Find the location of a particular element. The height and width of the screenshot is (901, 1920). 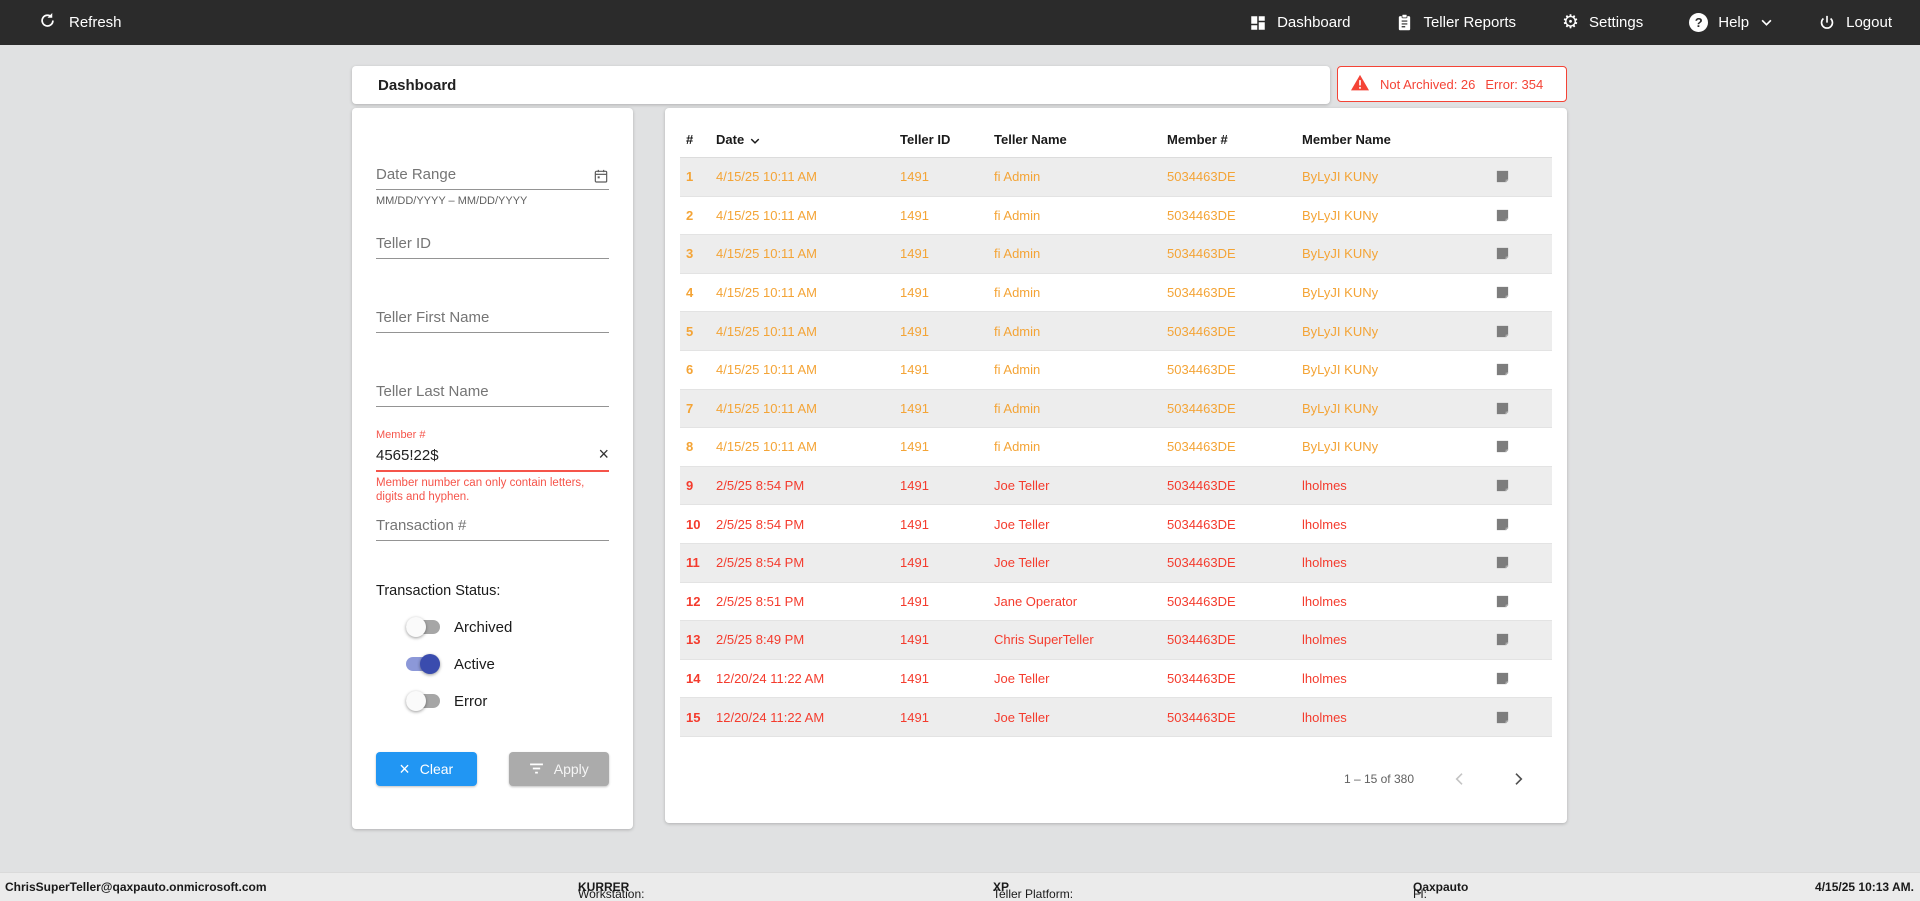

nav-help-label: Help is located at coordinates (1734, 22).